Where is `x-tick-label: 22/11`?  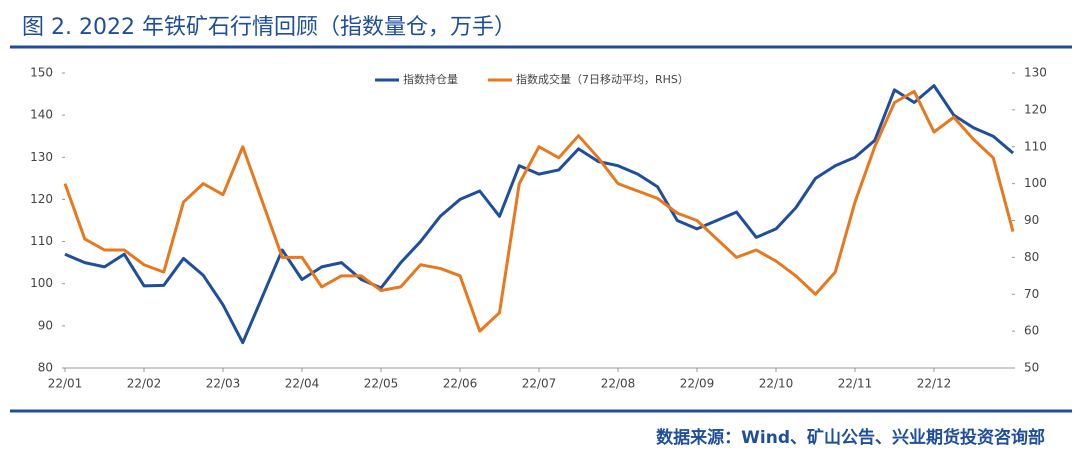 x-tick-label: 22/11 is located at coordinates (855, 384).